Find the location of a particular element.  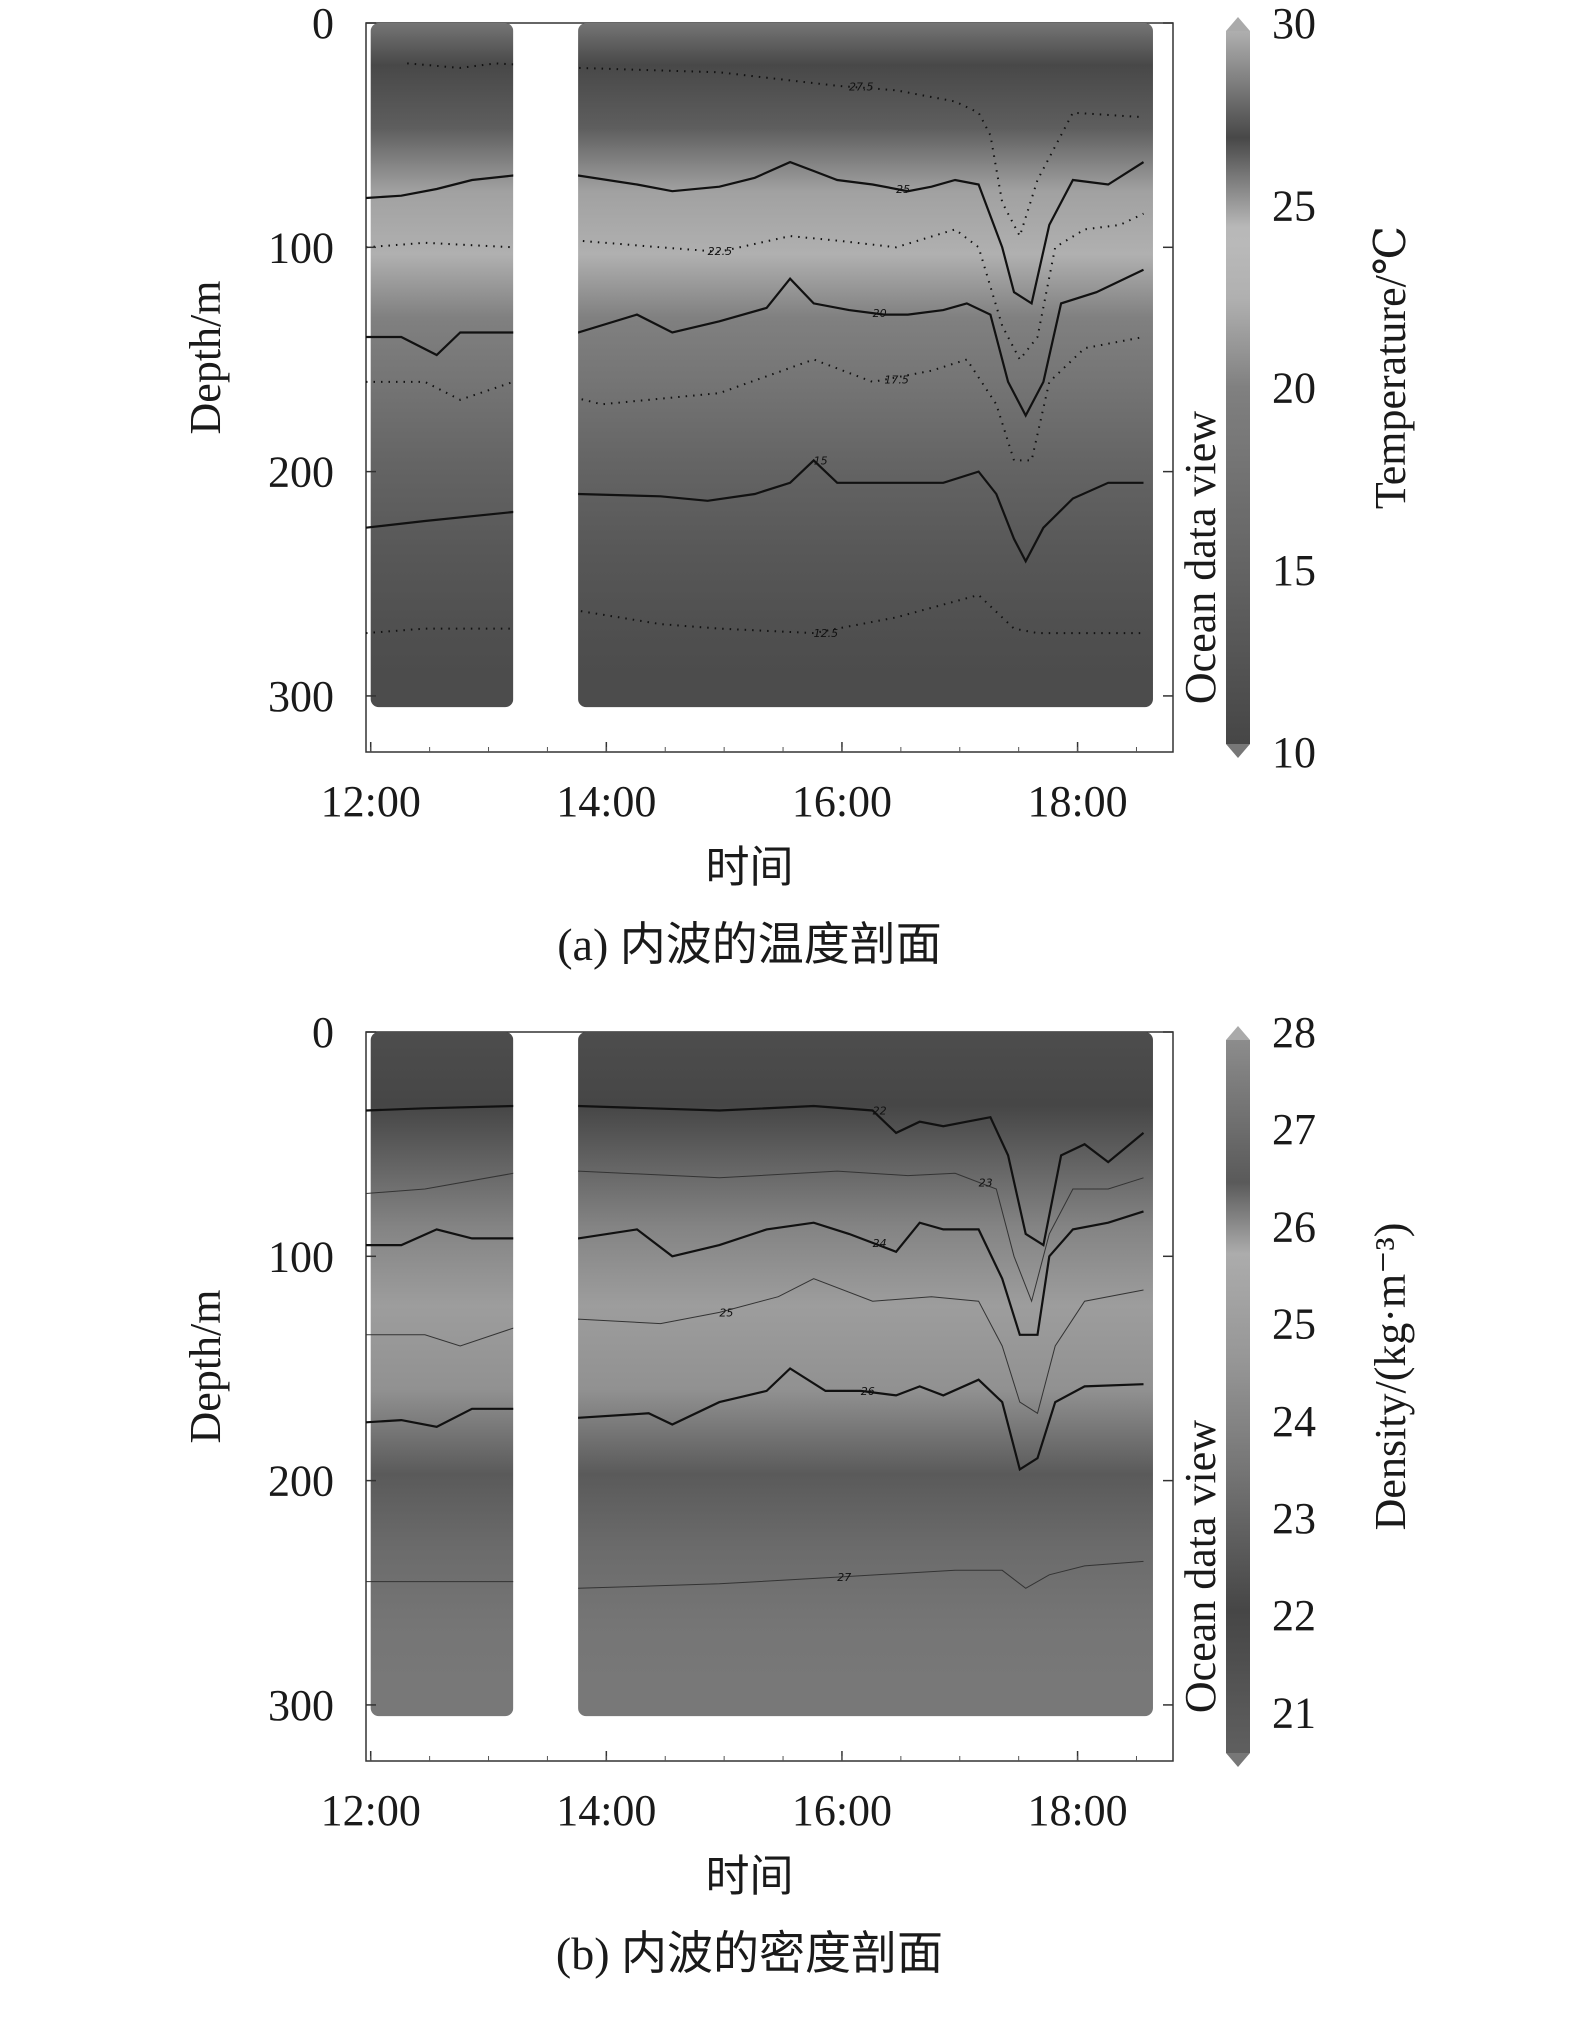

contour-label: 27.5 is located at coordinates (861, 87).